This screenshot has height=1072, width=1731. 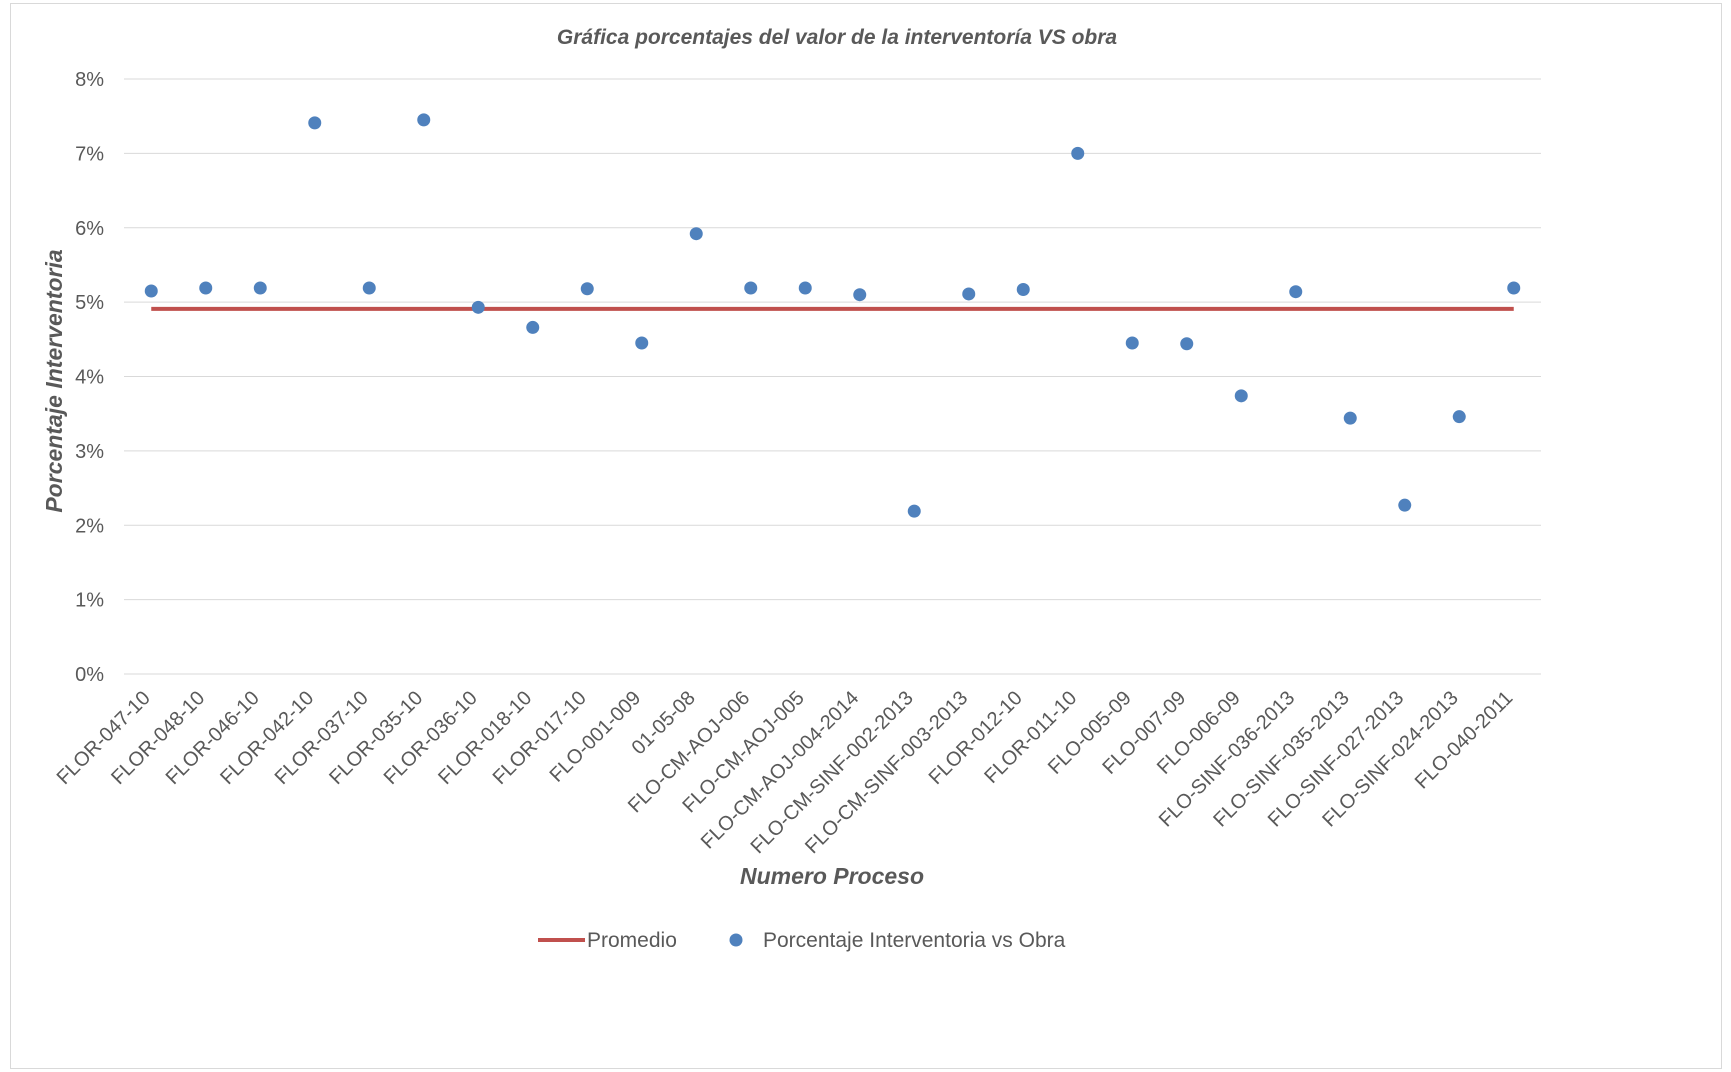 What do you see at coordinates (914, 940) in the screenshot?
I see `legend-label: Porcentaje Interventoria vs Obra` at bounding box center [914, 940].